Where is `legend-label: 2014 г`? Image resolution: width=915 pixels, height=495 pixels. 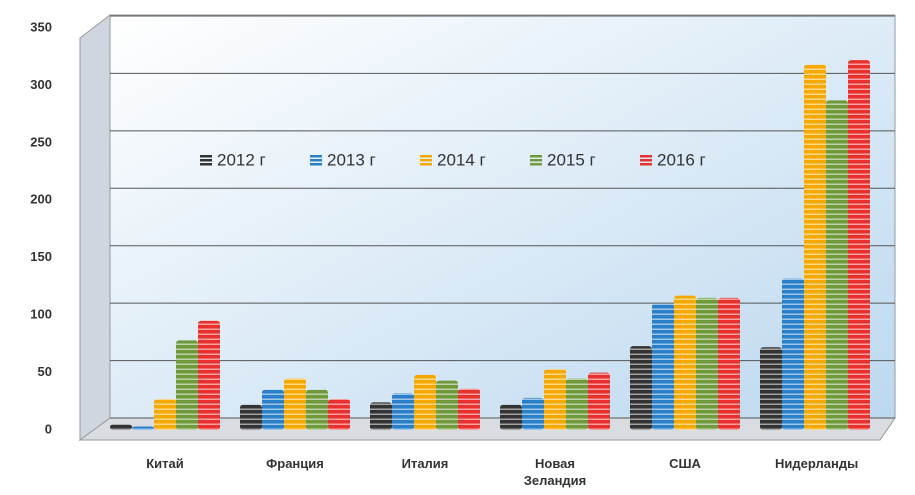 legend-label: 2014 г is located at coordinates (461, 159).